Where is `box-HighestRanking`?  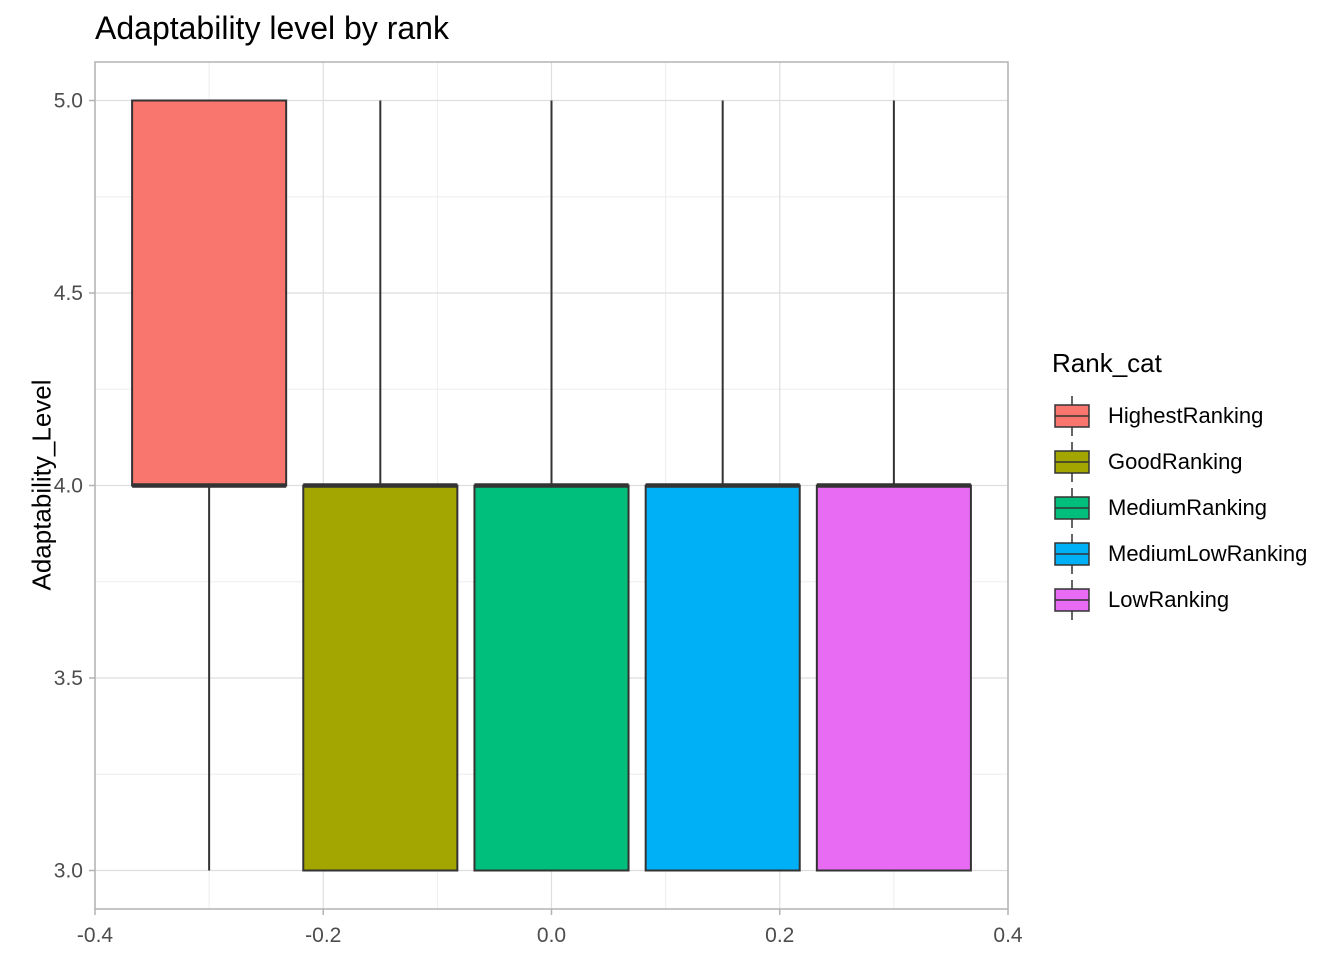
box-HighestRanking is located at coordinates (209, 293).